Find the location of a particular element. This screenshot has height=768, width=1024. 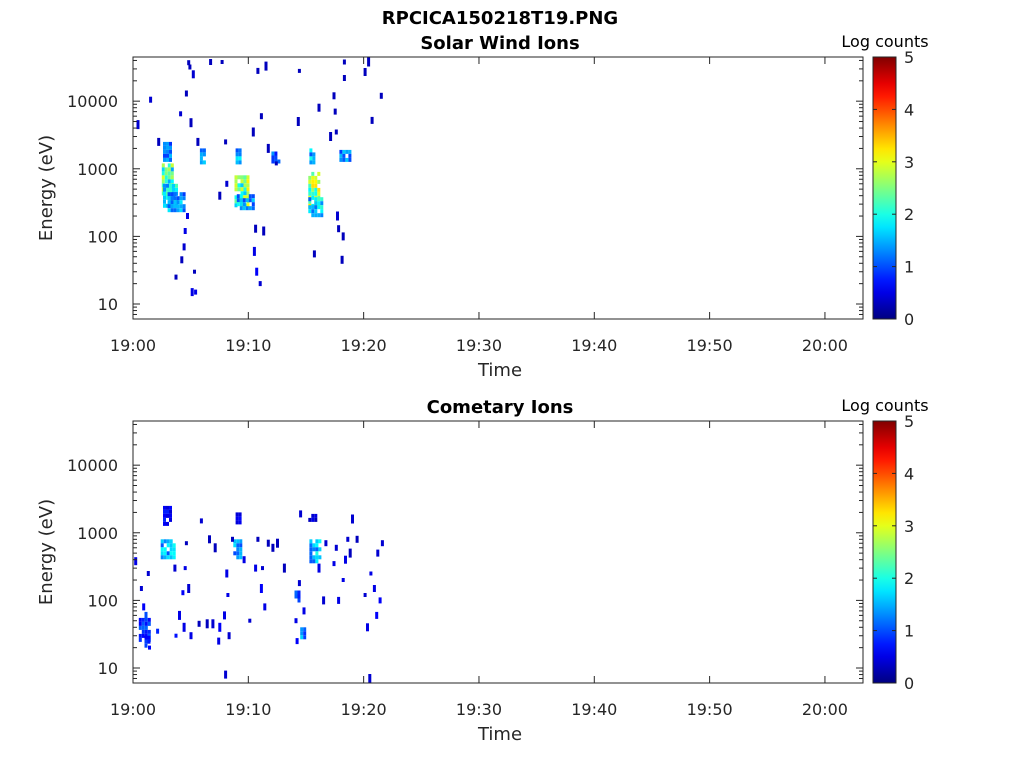

colorbar-tick-label: 4 is located at coordinates (909, 473).